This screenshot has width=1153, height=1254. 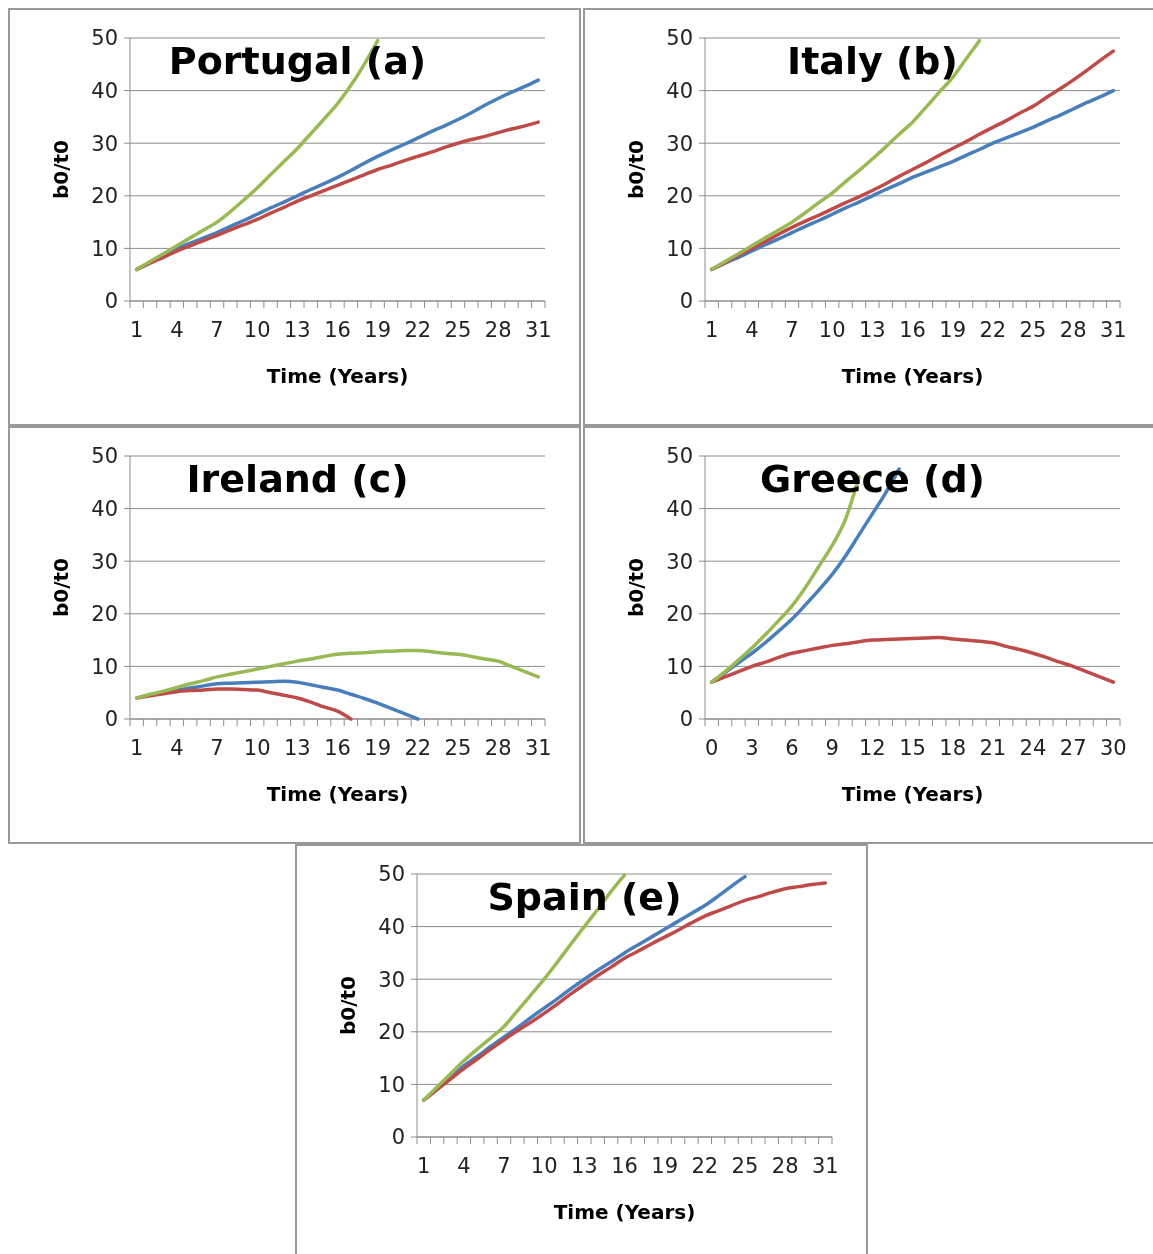 What do you see at coordinates (584, 897) in the screenshot?
I see `chart-title: Spain (e)` at bounding box center [584, 897].